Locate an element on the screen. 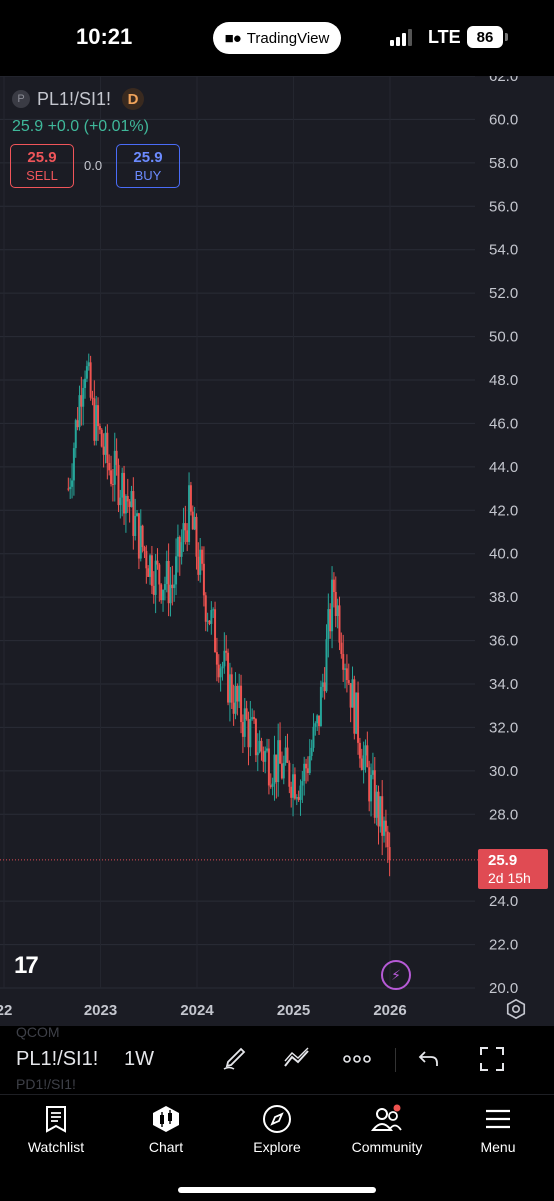 This screenshot has height=1201, width=554. tradingview-watermark: 17 is located at coordinates (26, 965).